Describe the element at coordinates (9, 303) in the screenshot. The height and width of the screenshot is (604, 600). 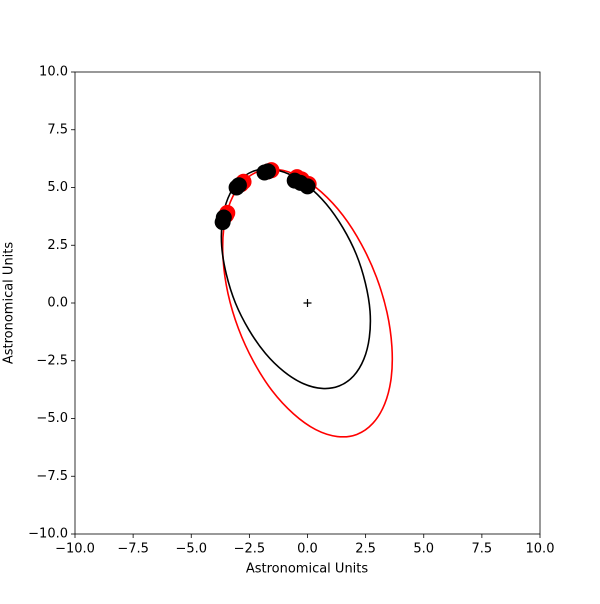
I see `y-axis-label: Astronomical Units` at that location.